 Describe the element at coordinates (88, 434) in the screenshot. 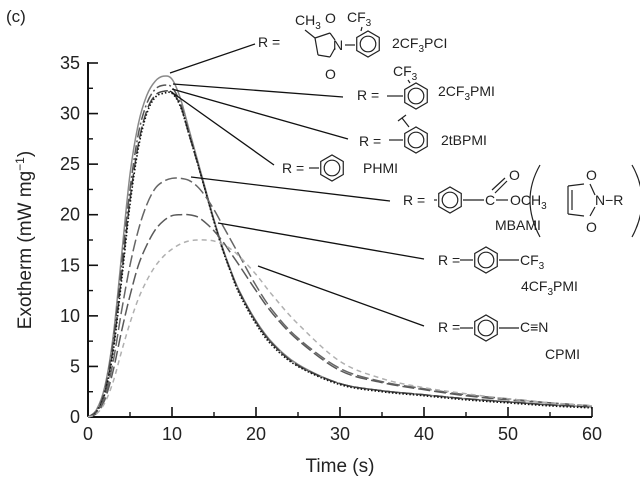

I see `x-tick-label: 0` at that location.